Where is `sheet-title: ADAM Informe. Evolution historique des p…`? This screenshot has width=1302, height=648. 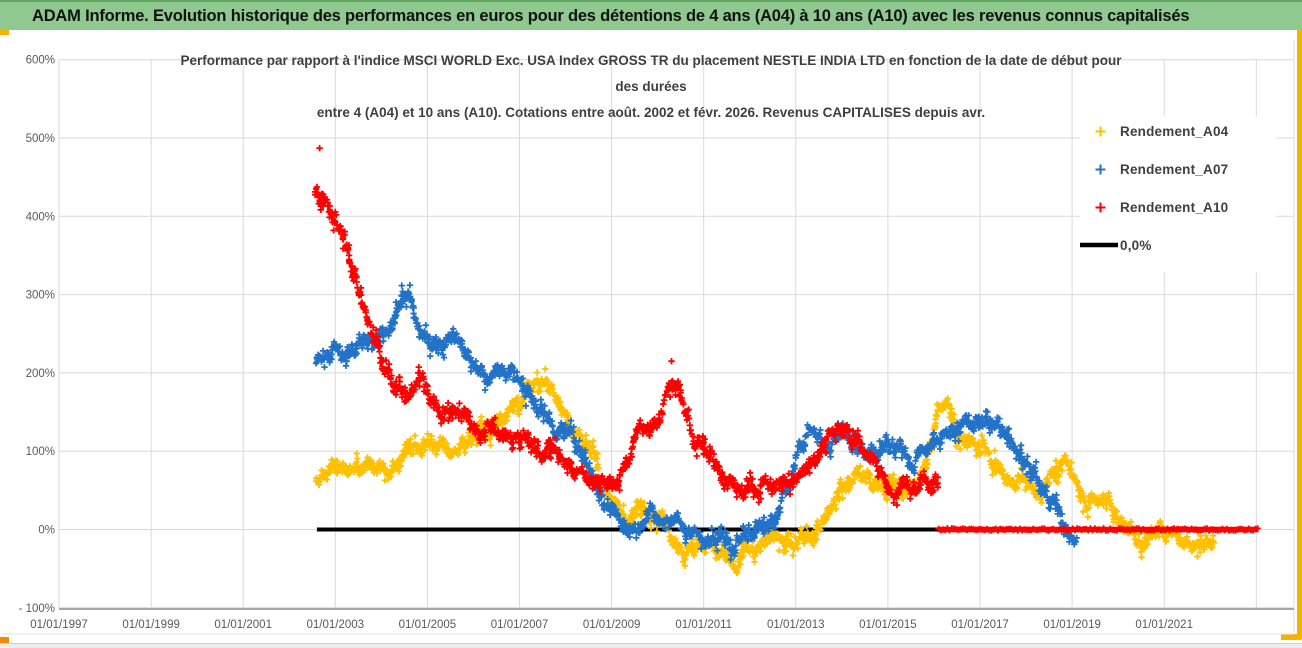 sheet-title: ADAM Informe. Evolution historique des p… is located at coordinates (611, 15).